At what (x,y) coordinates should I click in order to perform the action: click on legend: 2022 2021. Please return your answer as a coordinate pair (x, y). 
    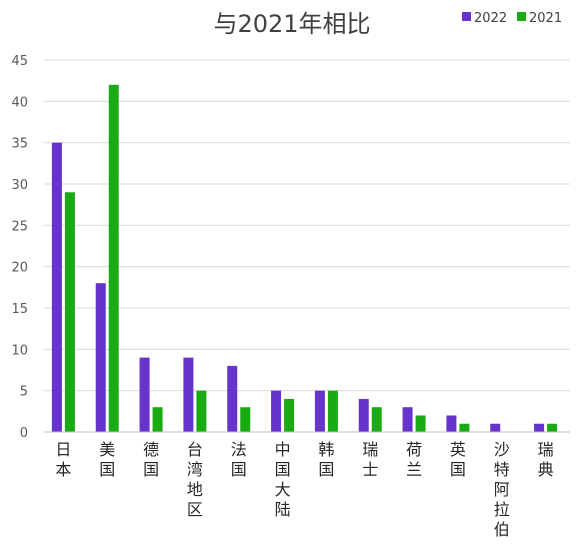
    Looking at the image, I should click on (512, 18).